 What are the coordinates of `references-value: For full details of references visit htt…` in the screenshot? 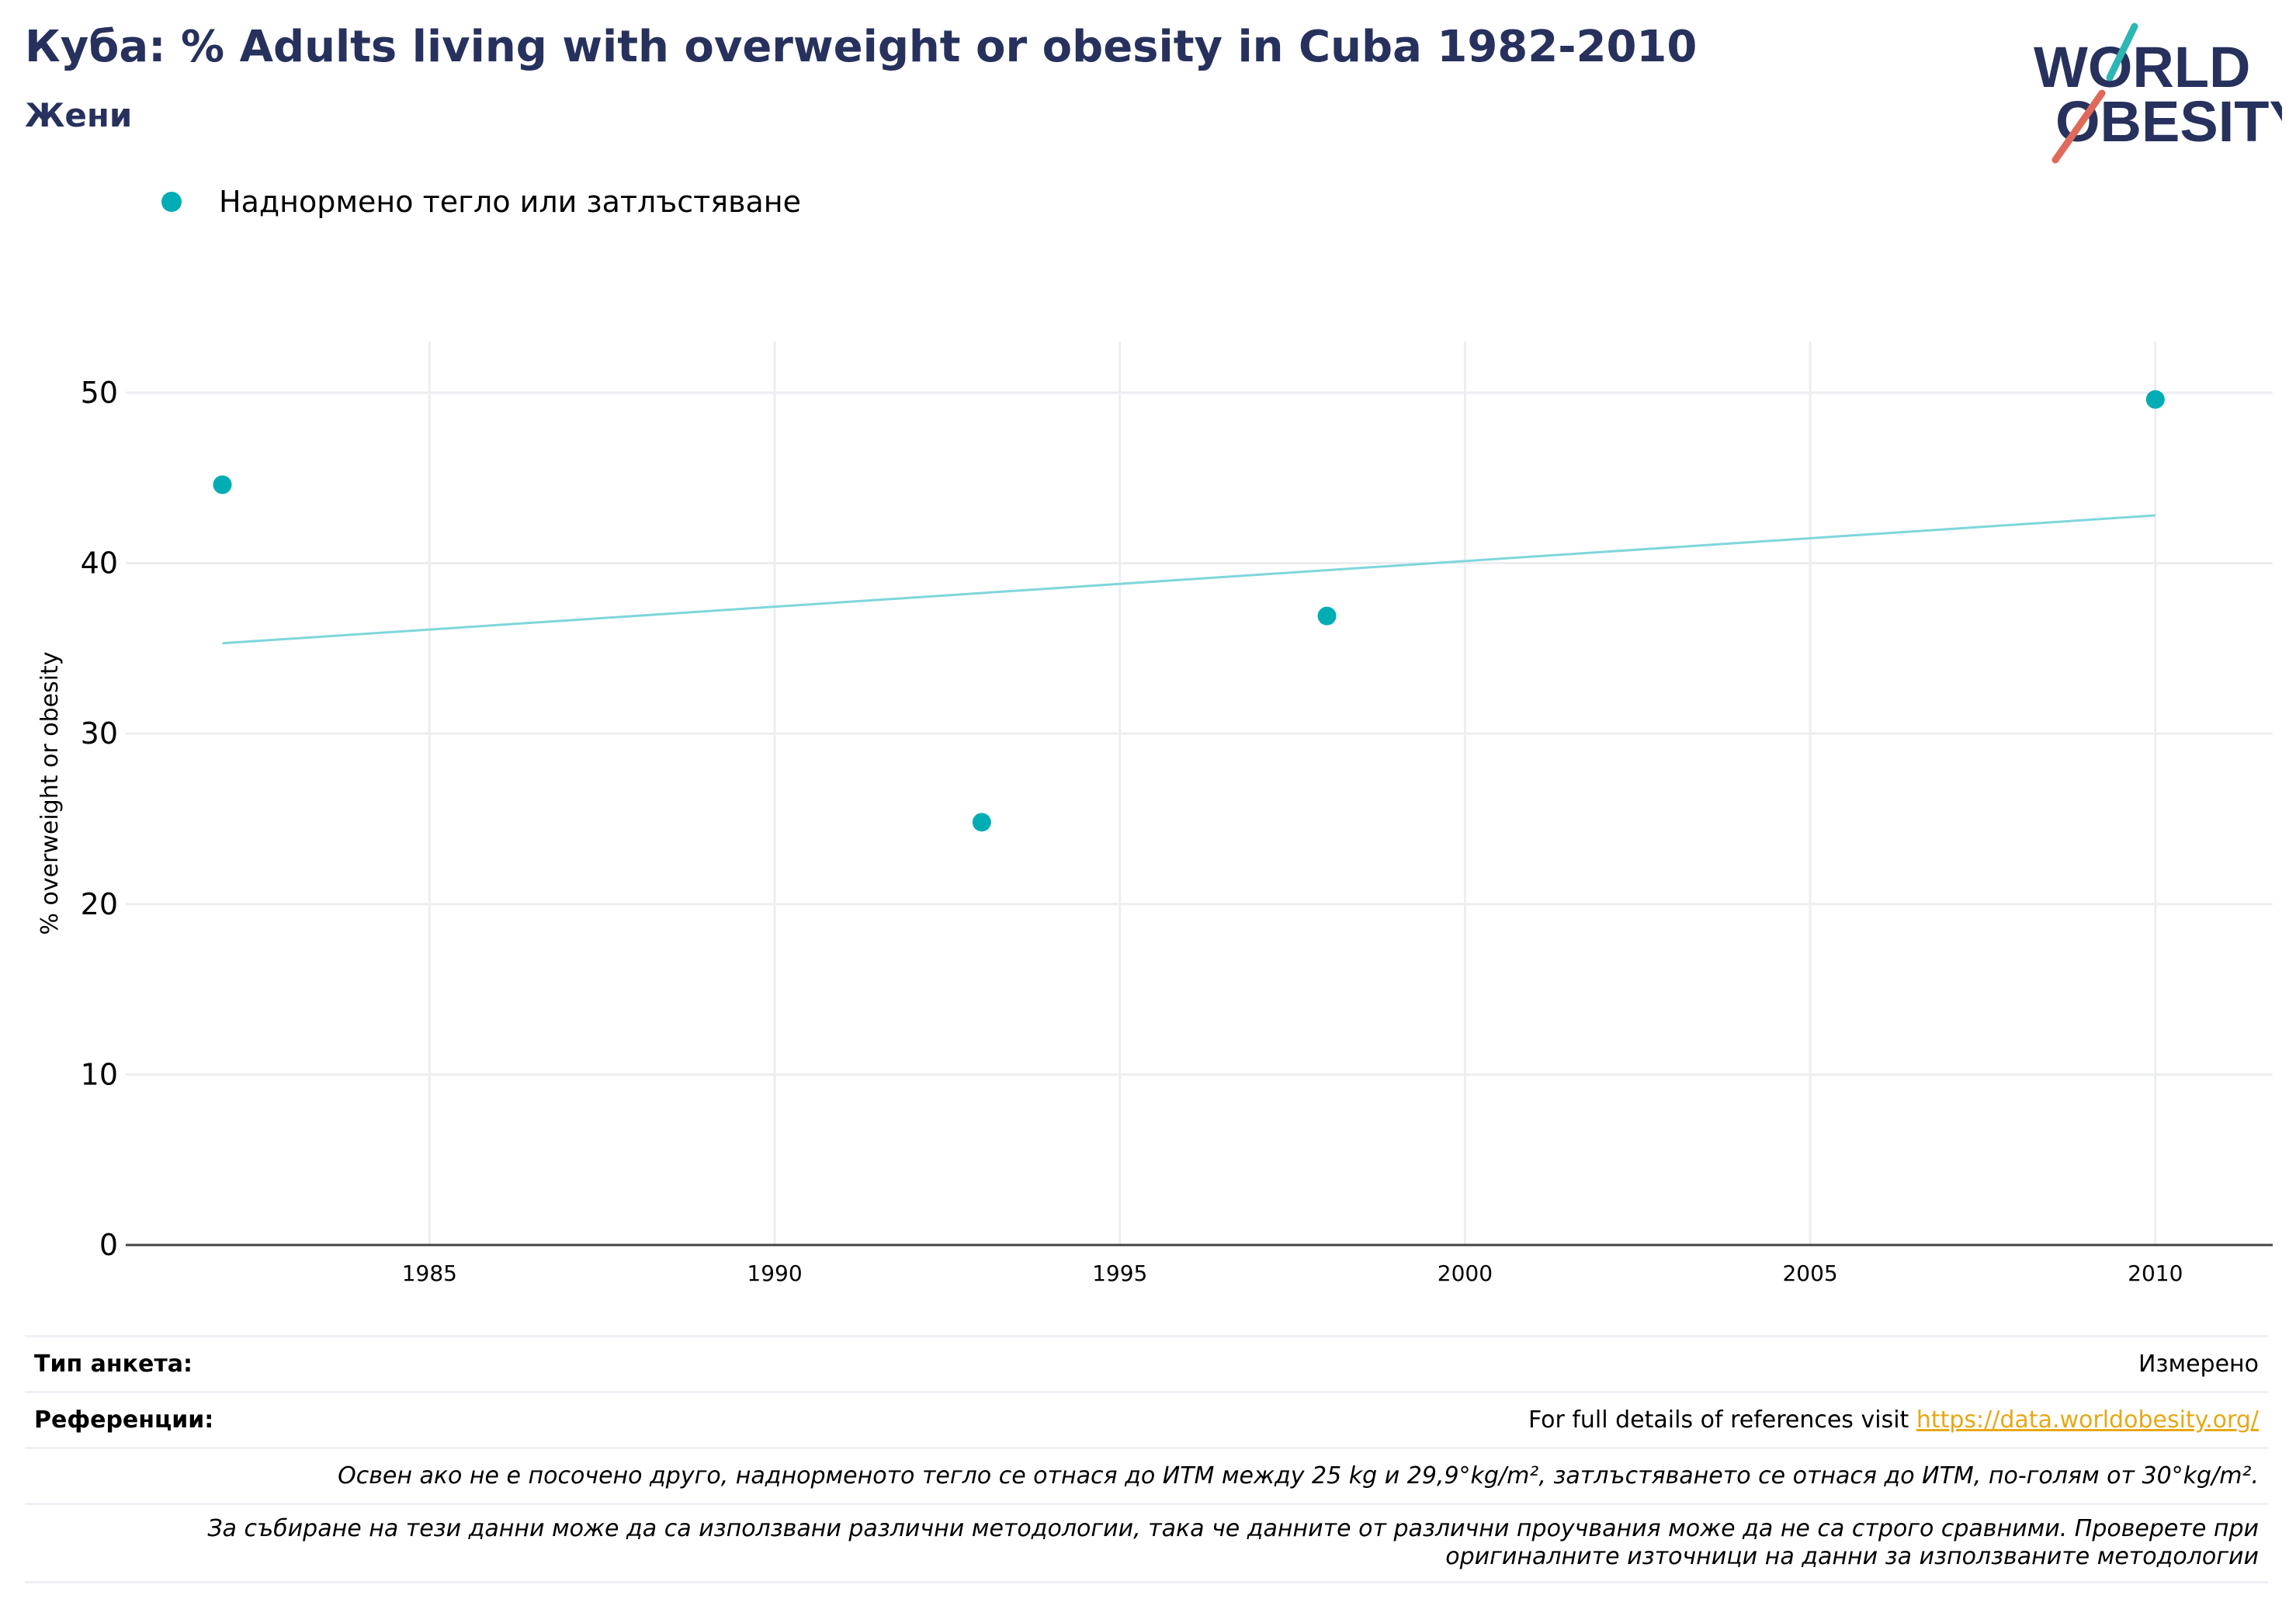 It's located at (1893, 1420).